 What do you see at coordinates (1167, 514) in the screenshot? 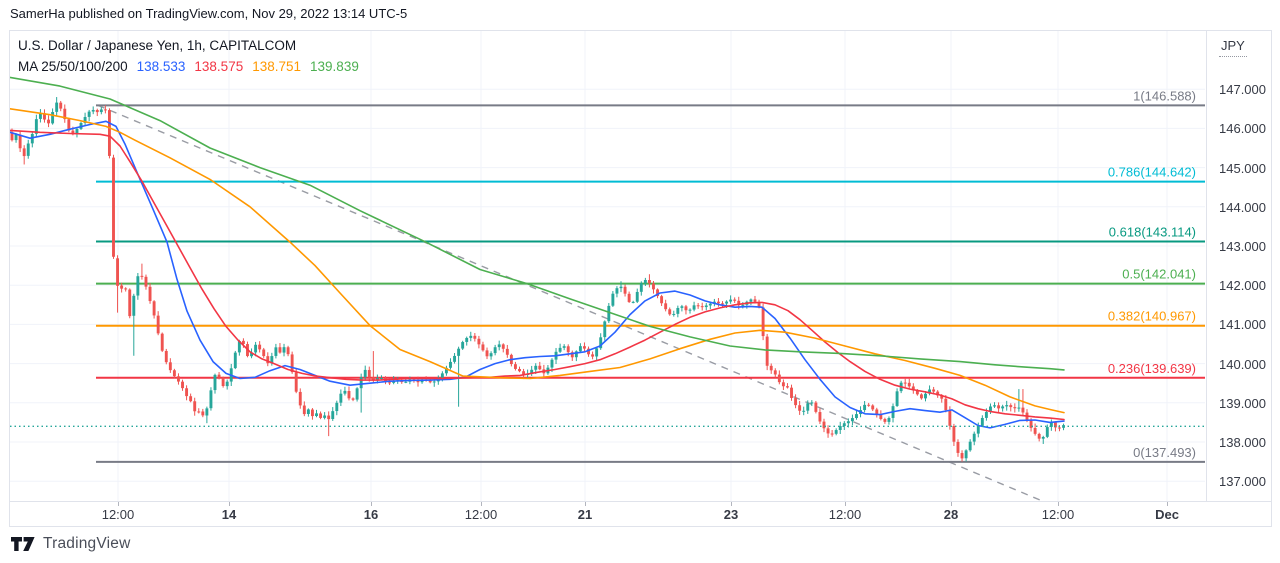
I see `time-axis-label: Dec` at bounding box center [1167, 514].